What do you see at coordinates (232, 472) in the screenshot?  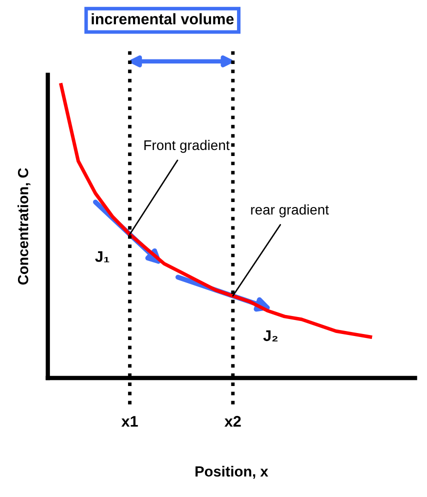 I see `x-axis-title: Position, x` at bounding box center [232, 472].